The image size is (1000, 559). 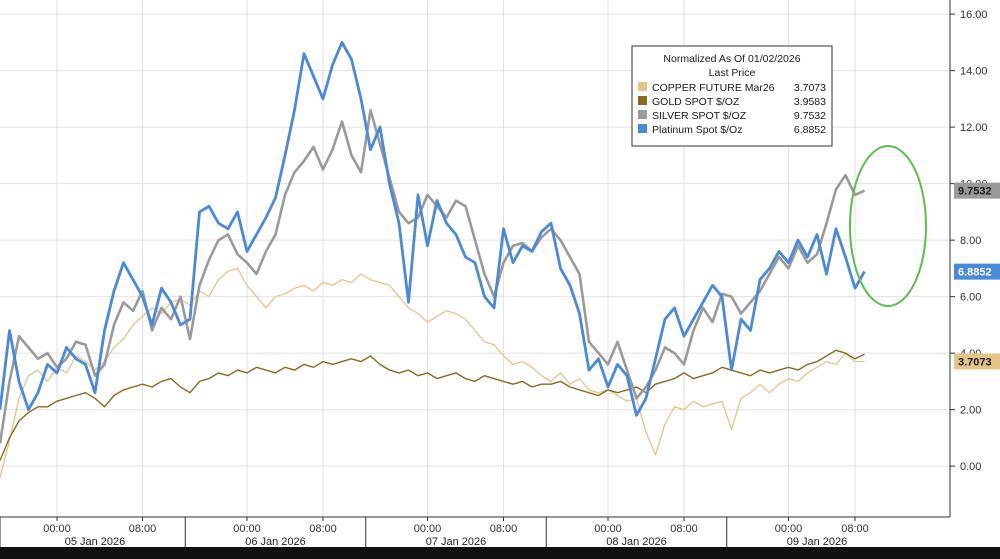 What do you see at coordinates (810, 88) in the screenshot?
I see `legend-series-value: 3.7073` at bounding box center [810, 88].